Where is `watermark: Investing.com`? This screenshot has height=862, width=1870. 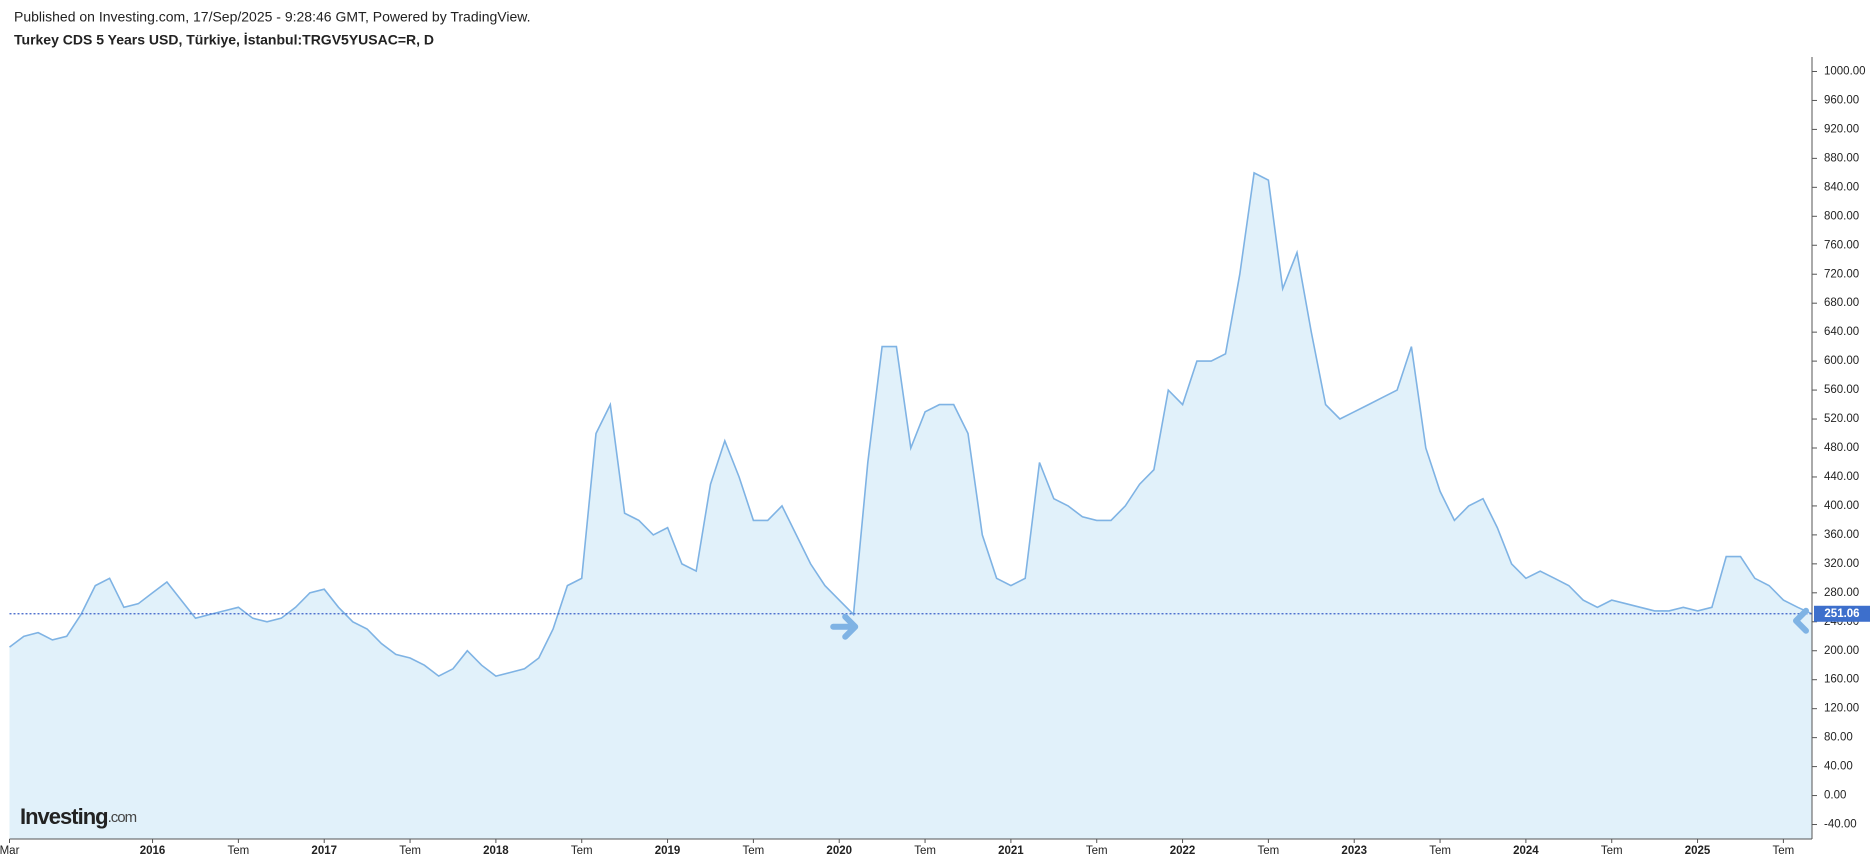
watermark: Investing.com is located at coordinates (78, 816).